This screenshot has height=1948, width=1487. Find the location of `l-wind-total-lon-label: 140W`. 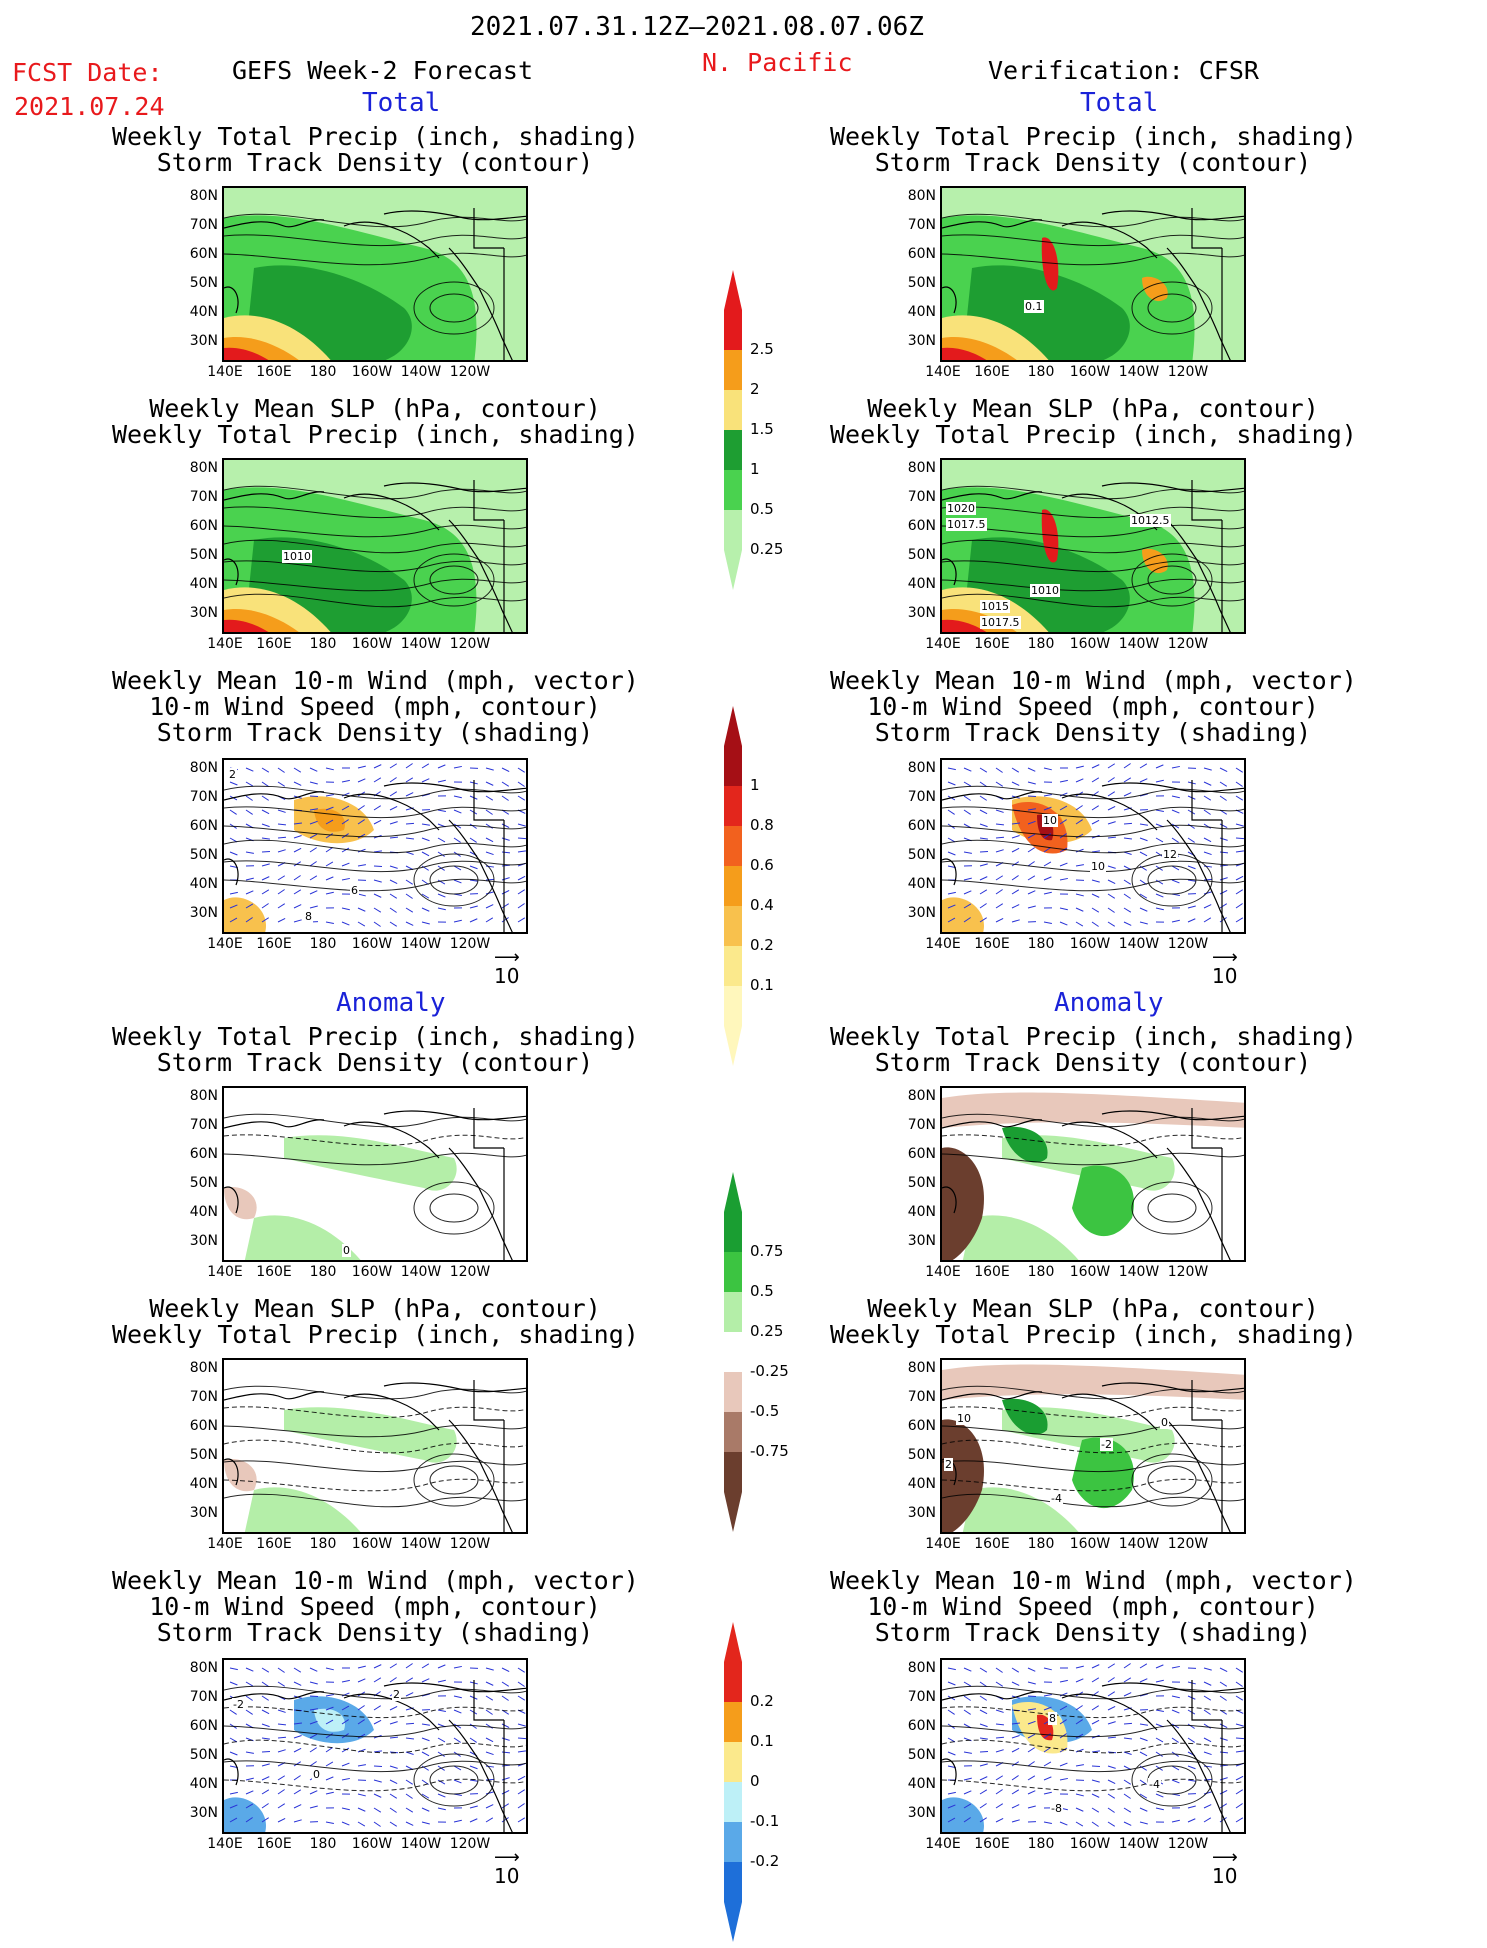

l-wind-total-lon-label: 140W is located at coordinates (421, 944).